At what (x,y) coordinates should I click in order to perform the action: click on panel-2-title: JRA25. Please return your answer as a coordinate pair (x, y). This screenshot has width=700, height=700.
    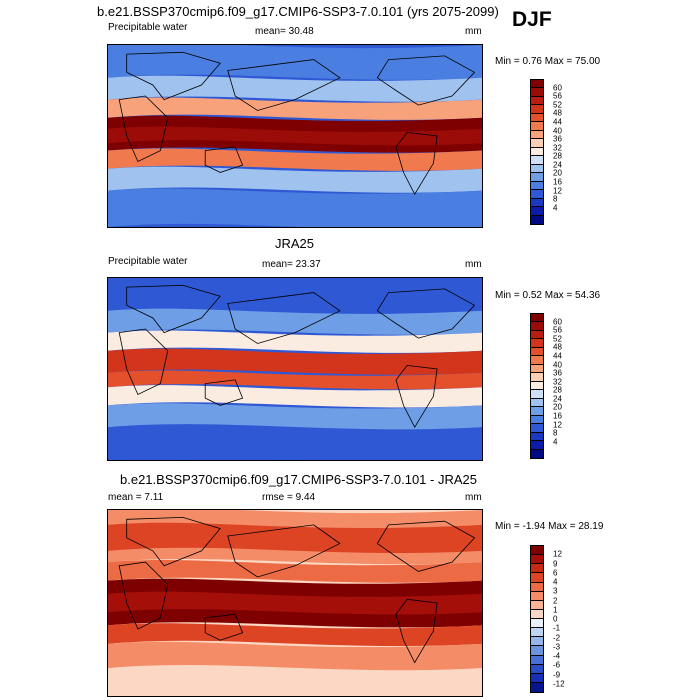
    Looking at the image, I should click on (295, 243).